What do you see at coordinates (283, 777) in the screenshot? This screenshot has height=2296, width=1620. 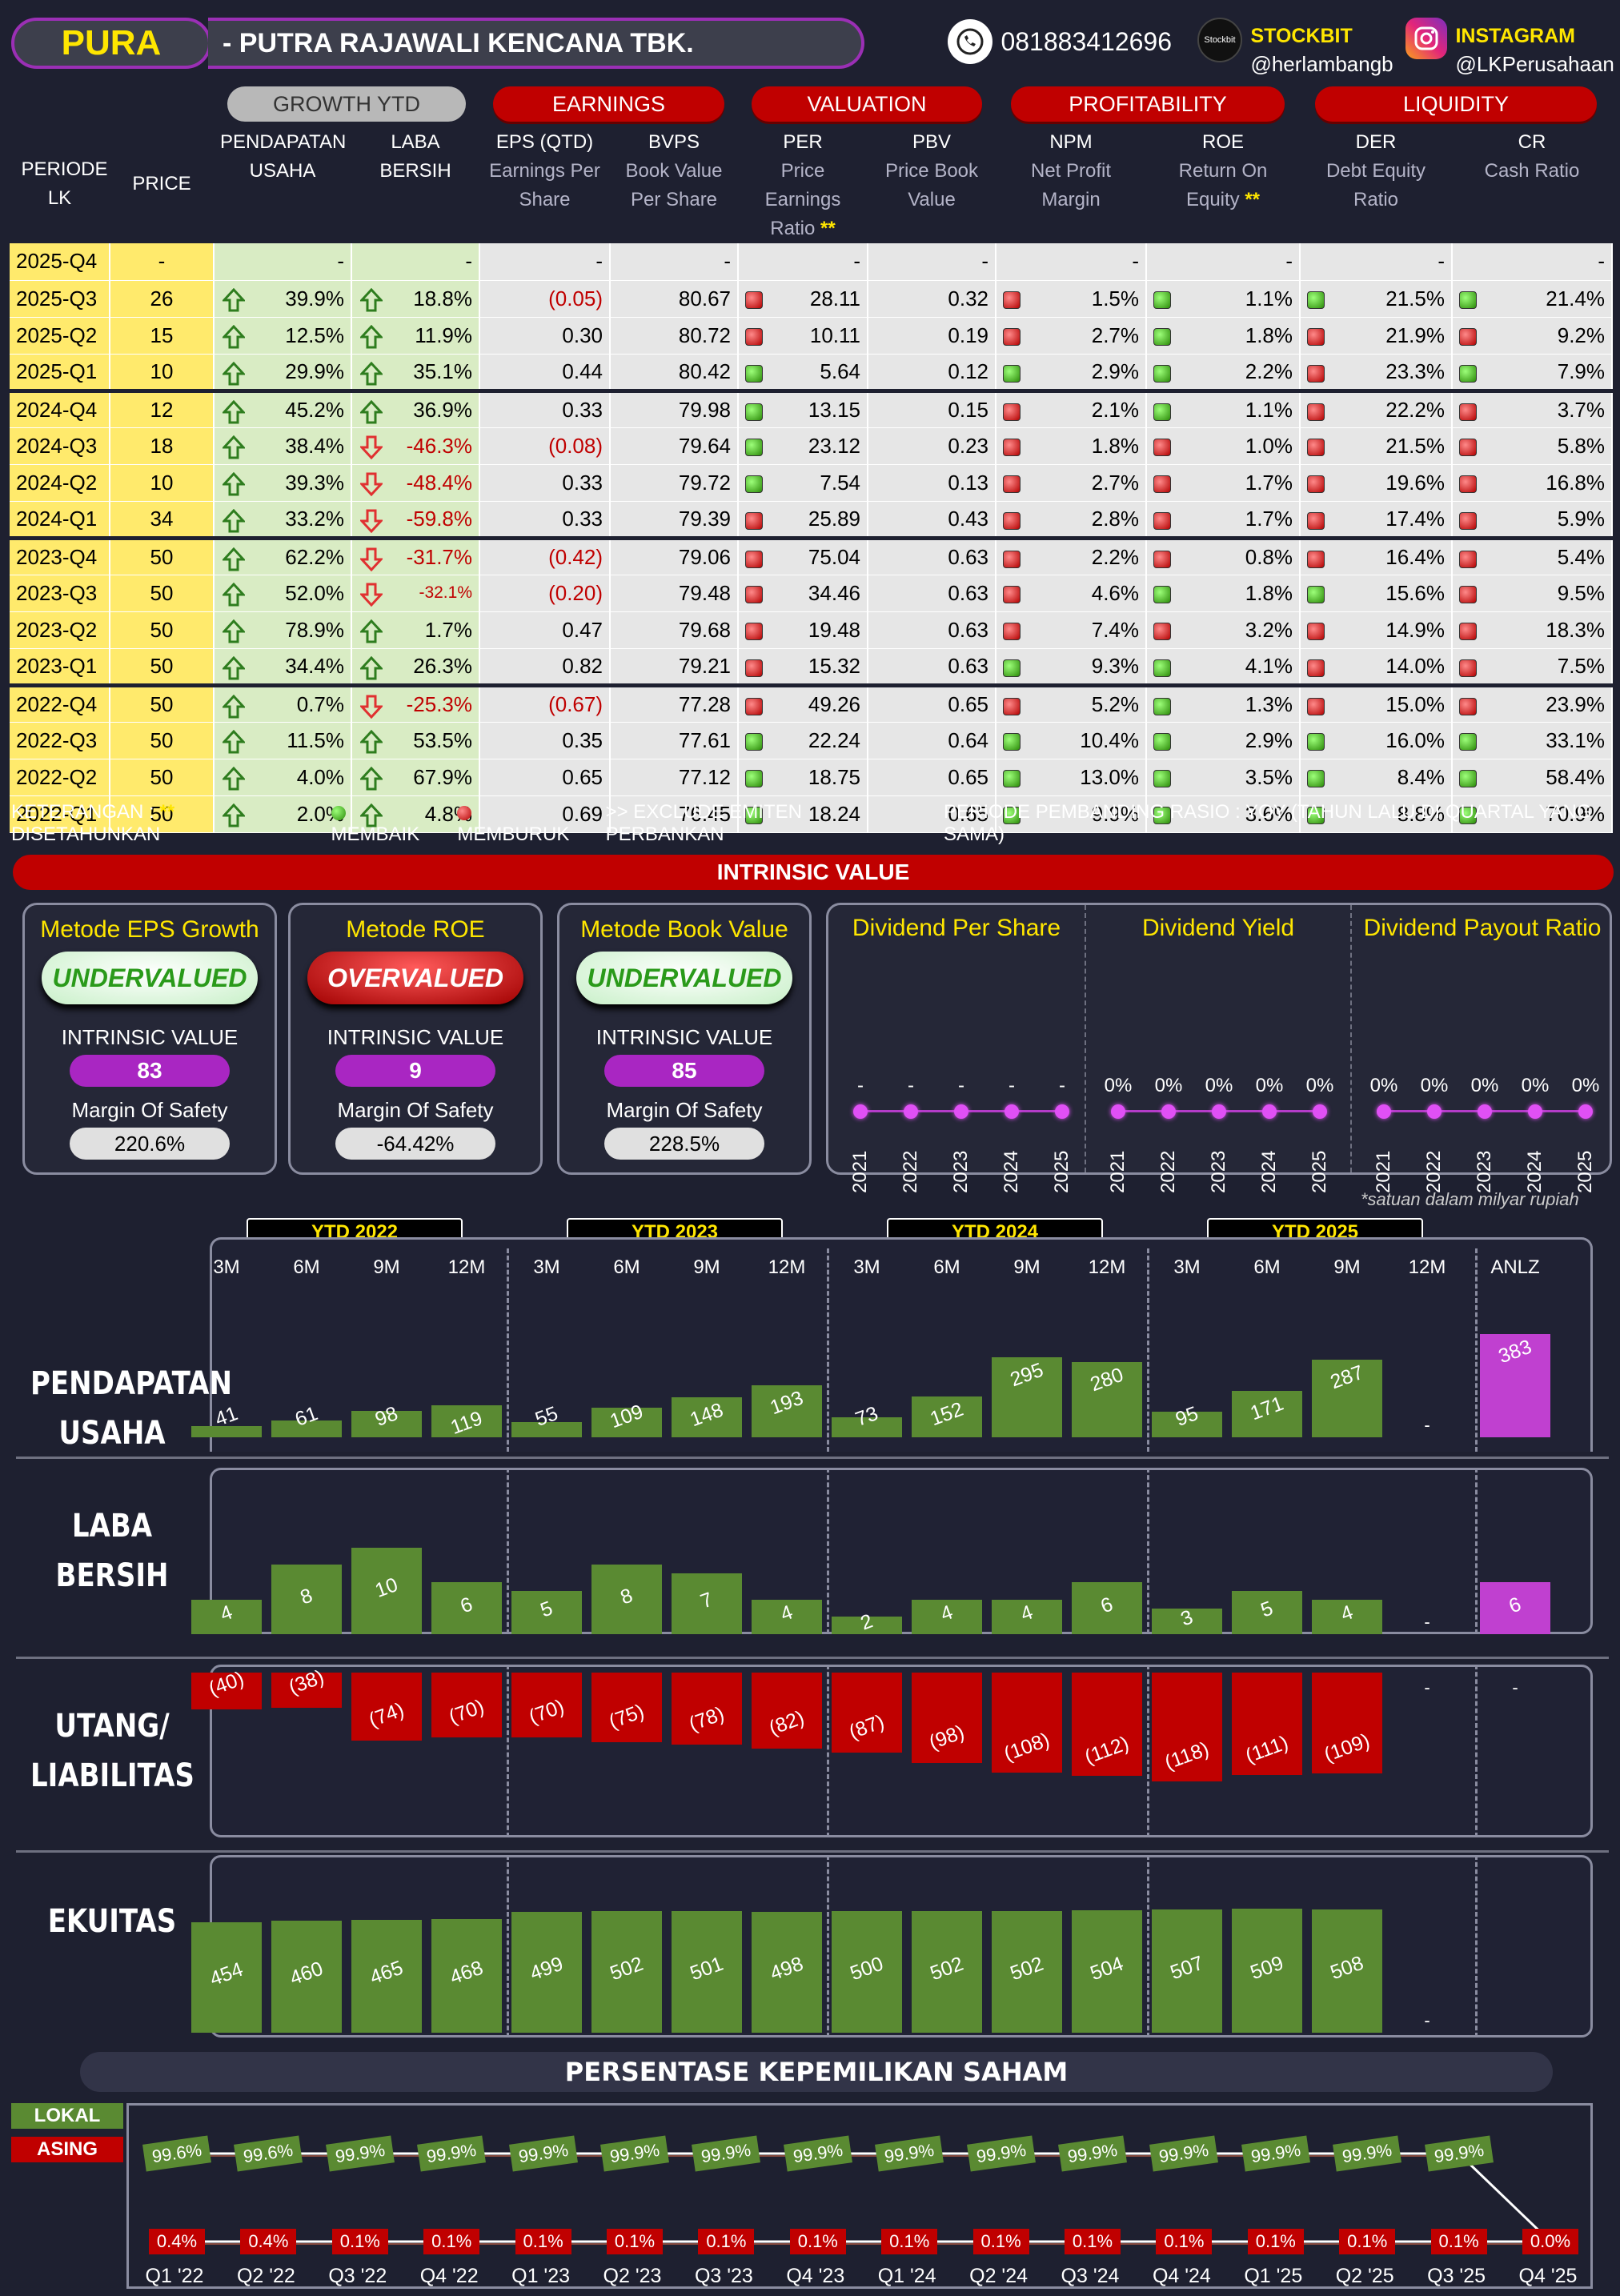 I see `cell-revenue-growth: 4.0%` at bounding box center [283, 777].